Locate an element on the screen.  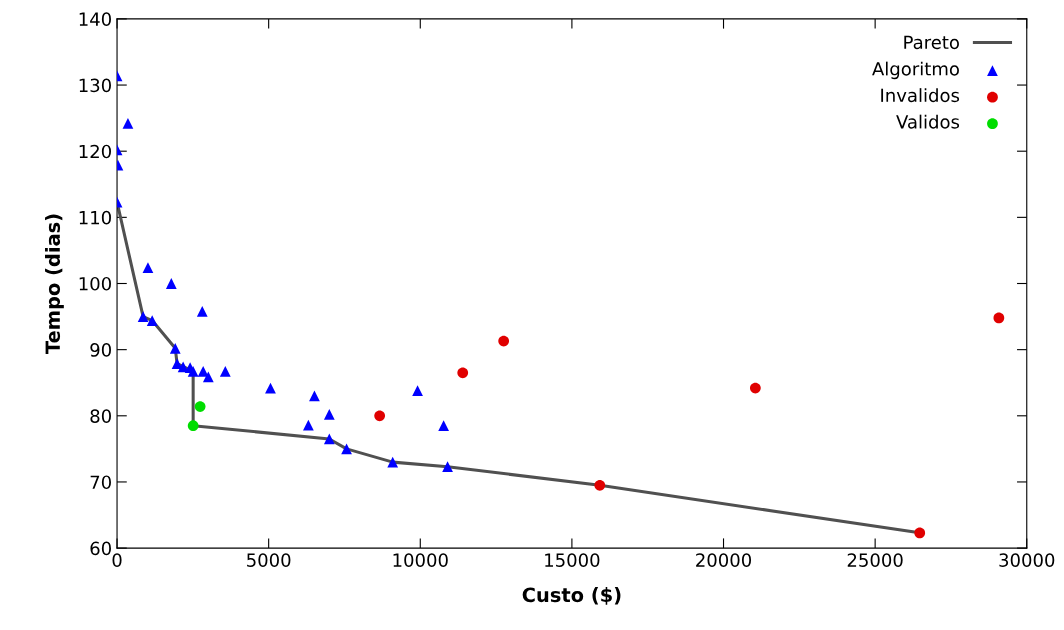
legend-label: Algoritmo is located at coordinates (915, 70).